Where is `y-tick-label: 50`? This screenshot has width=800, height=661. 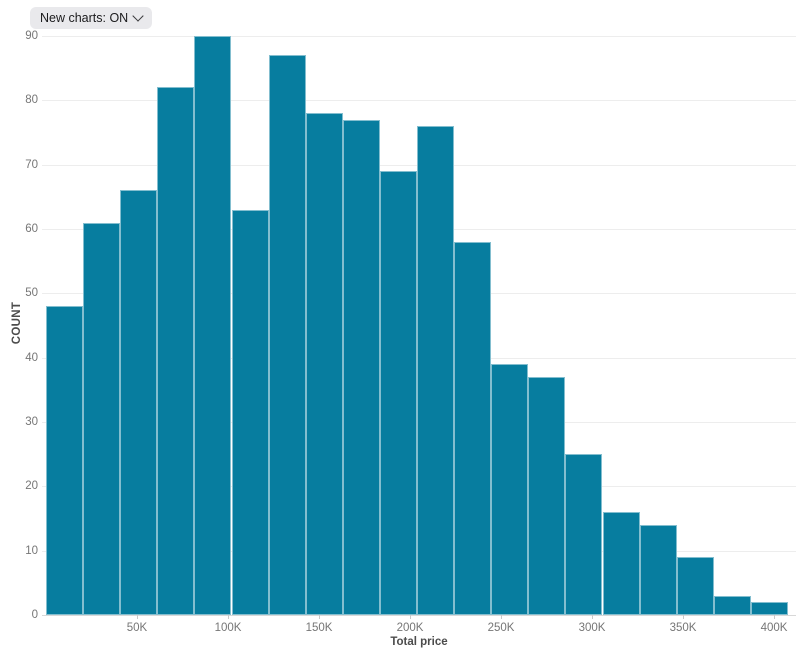 y-tick-label: 50 is located at coordinates (31, 293).